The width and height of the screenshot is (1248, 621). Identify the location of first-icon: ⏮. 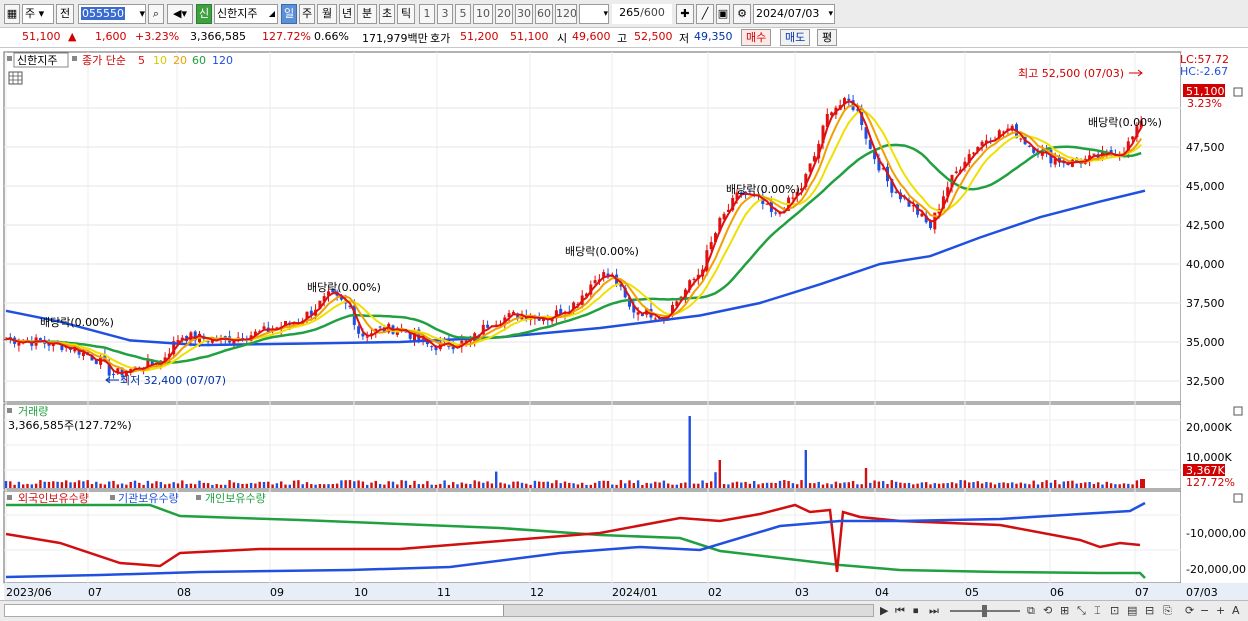
(900, 610).